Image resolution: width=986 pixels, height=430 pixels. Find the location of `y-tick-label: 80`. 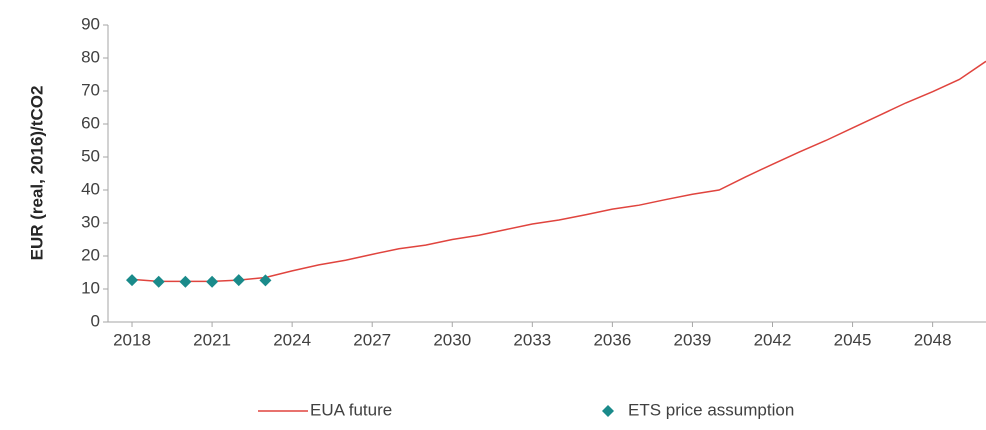

y-tick-label: 80 is located at coordinates (90, 56).